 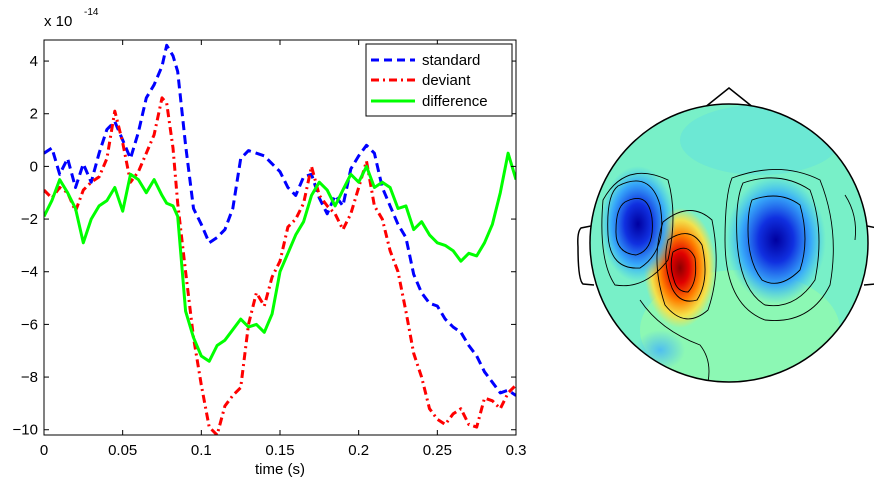 I want to click on nose, so click(x=729, y=98).